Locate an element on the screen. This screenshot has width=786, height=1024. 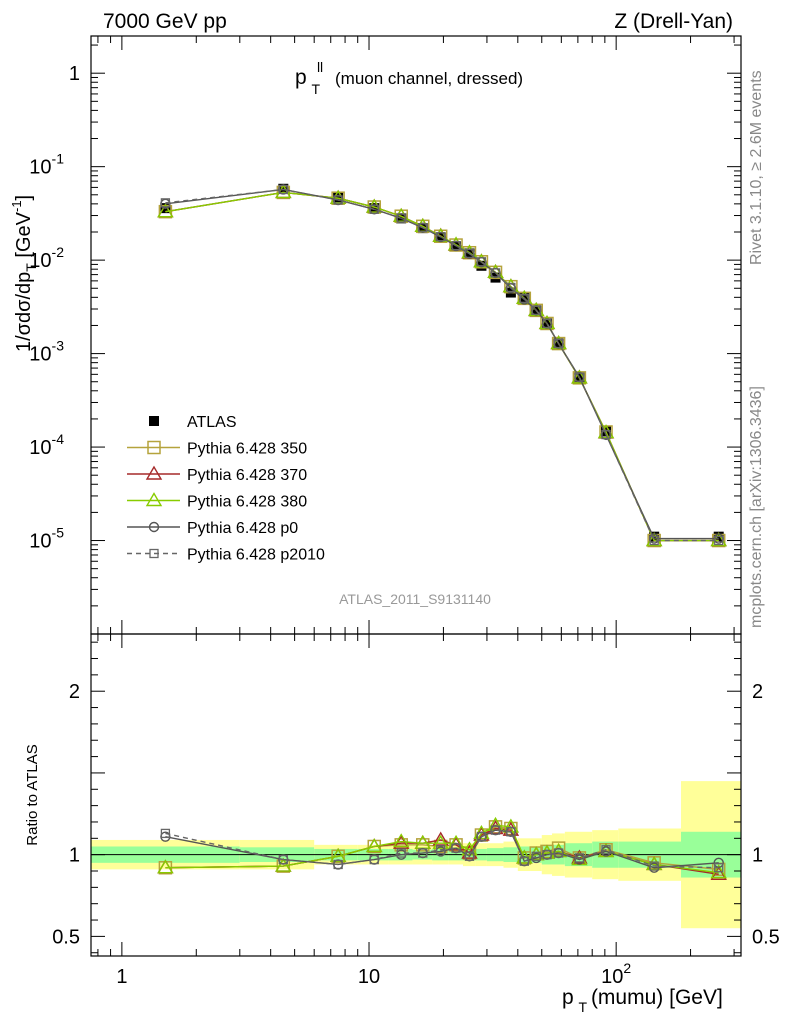
legend-marker-p0 is located at coordinates (154, 527).